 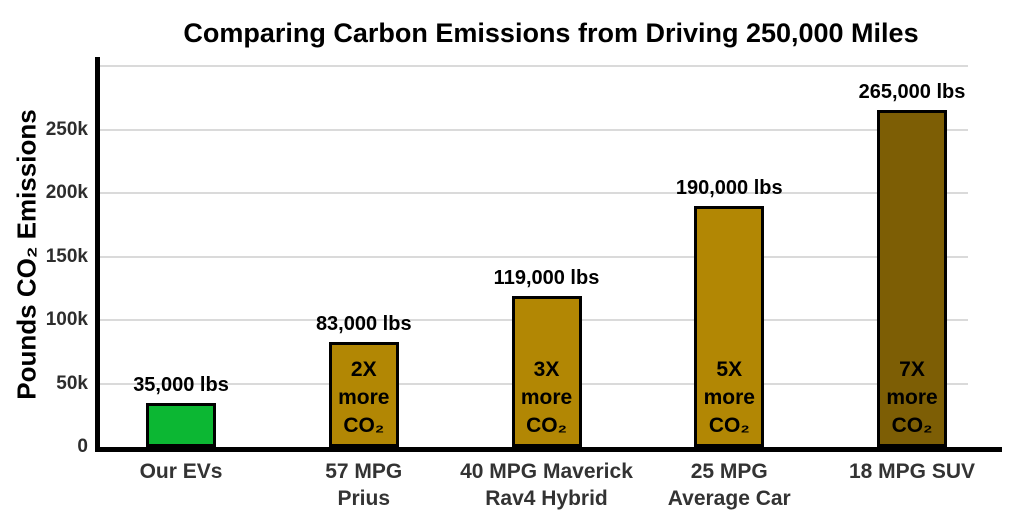 I want to click on y-axis-line, so click(x=97, y=254).